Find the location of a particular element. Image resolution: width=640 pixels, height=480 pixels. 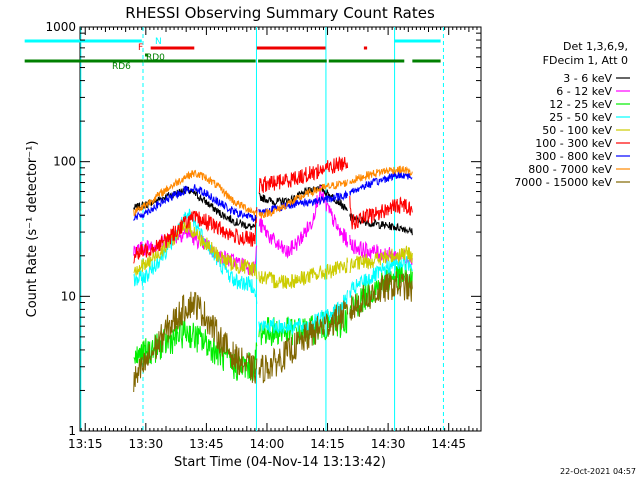

legend-label-8: 7000 - 15000 keV is located at coordinates (563, 182).